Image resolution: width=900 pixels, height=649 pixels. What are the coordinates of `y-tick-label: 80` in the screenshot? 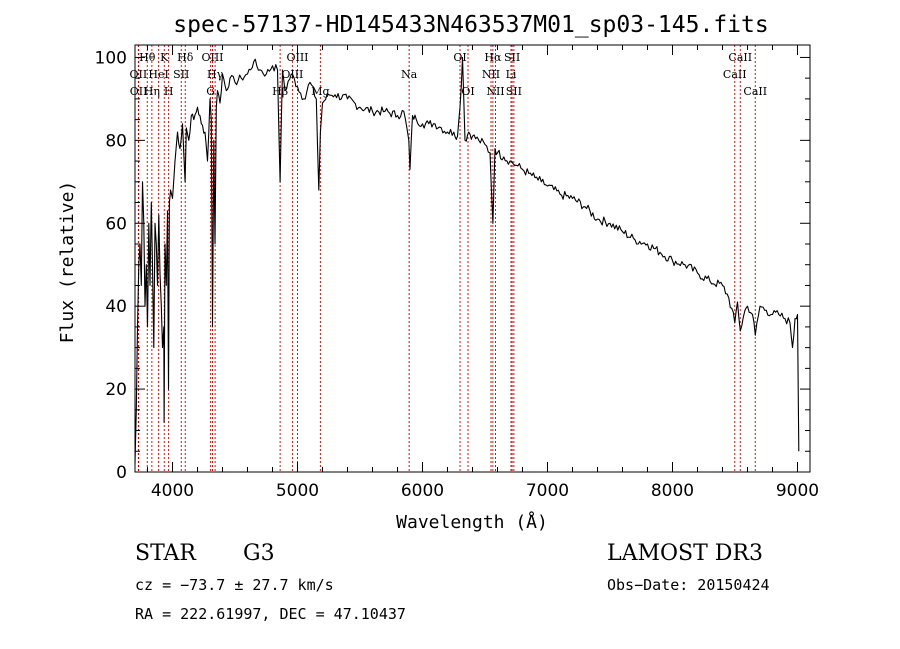 It's located at (116, 141).